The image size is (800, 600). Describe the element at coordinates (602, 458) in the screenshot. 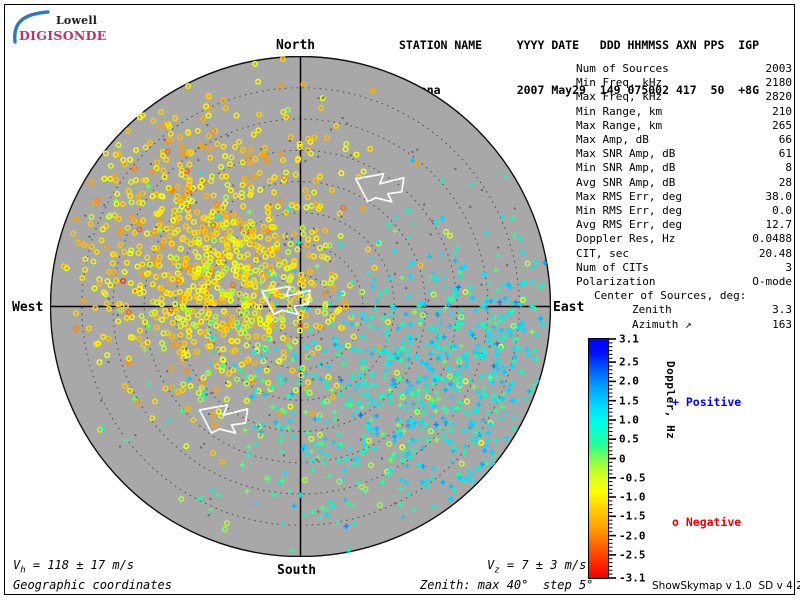

I see `doppler-colorbar` at that location.